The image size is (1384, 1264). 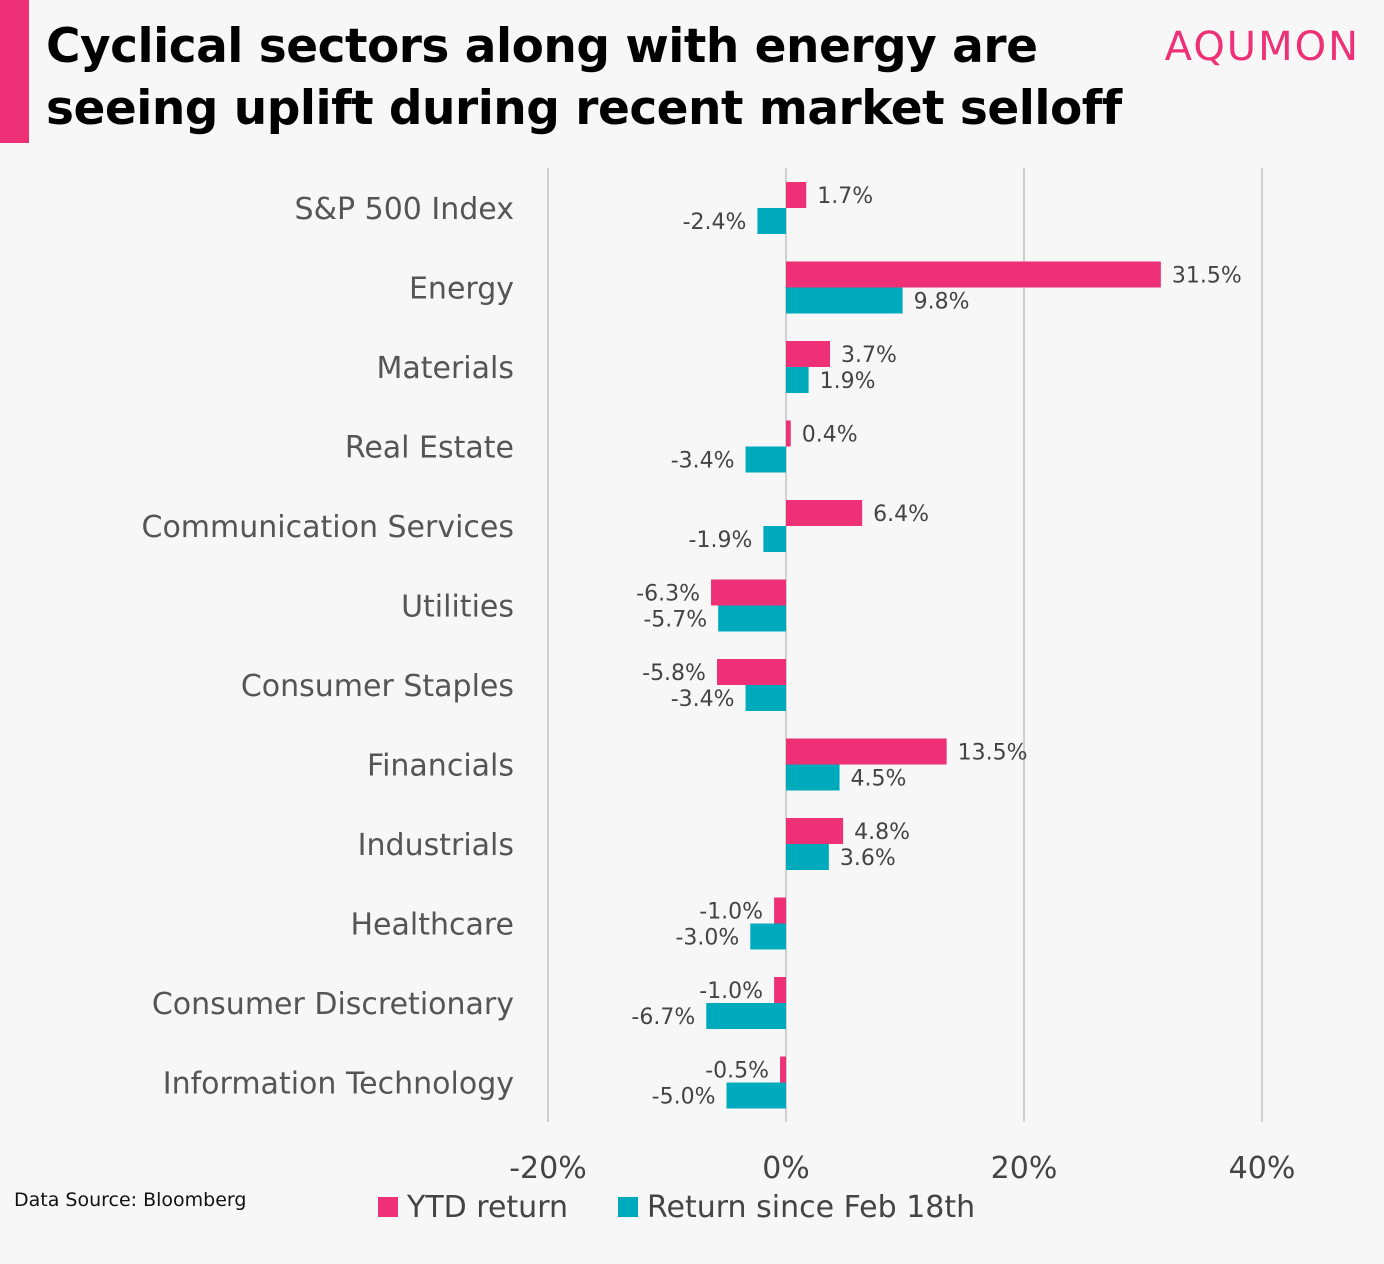 What do you see at coordinates (675, 620) in the screenshot?
I see `data-label-since-feb: -5.7%` at bounding box center [675, 620].